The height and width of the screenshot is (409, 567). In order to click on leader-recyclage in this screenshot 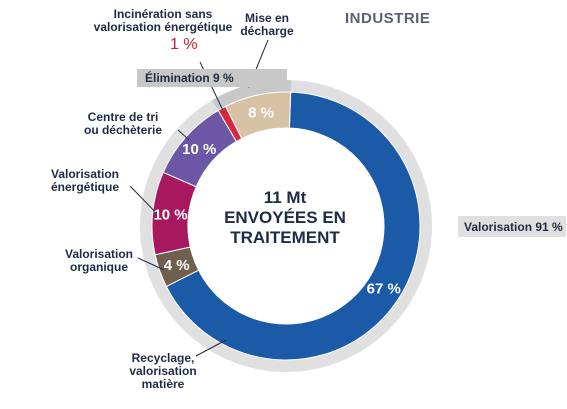, I will do `click(211, 348)`.